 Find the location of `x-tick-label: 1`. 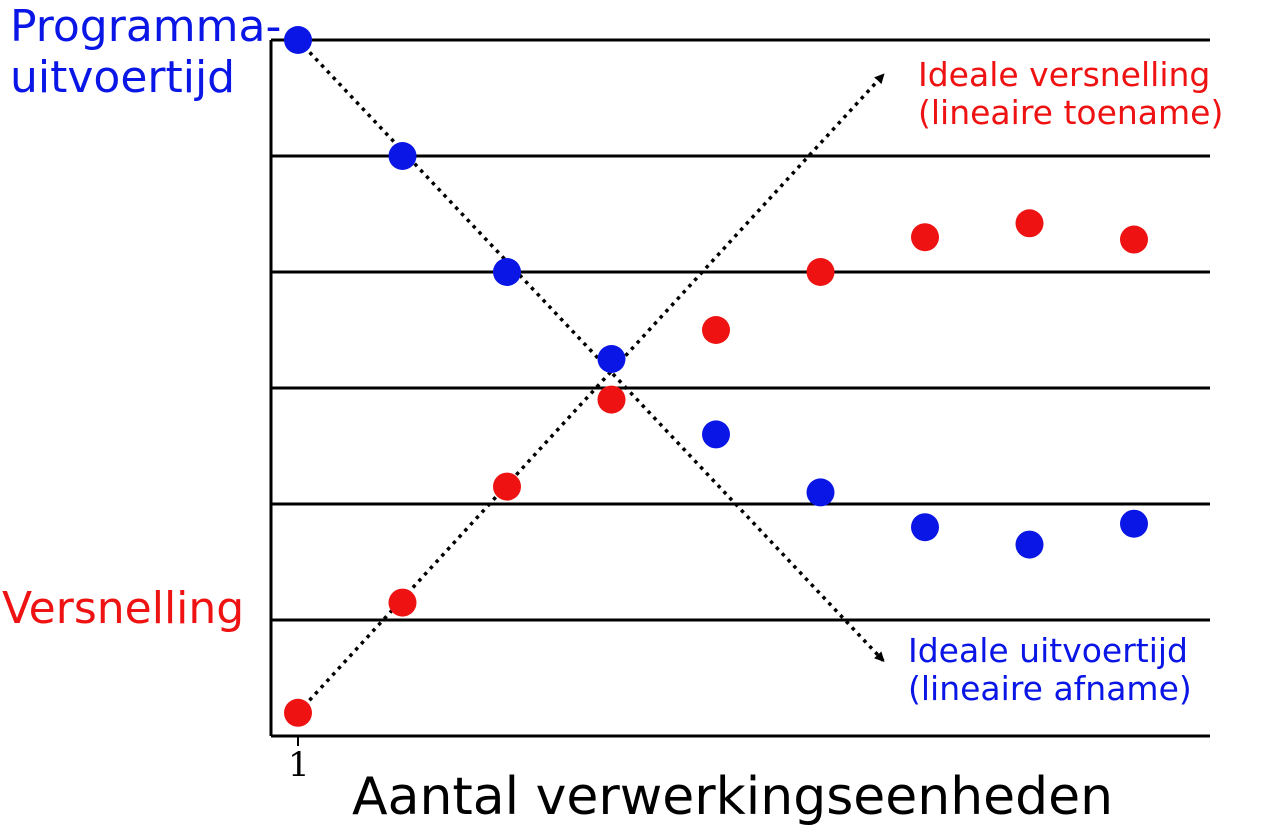

x-tick-label: 1 is located at coordinates (299, 765).